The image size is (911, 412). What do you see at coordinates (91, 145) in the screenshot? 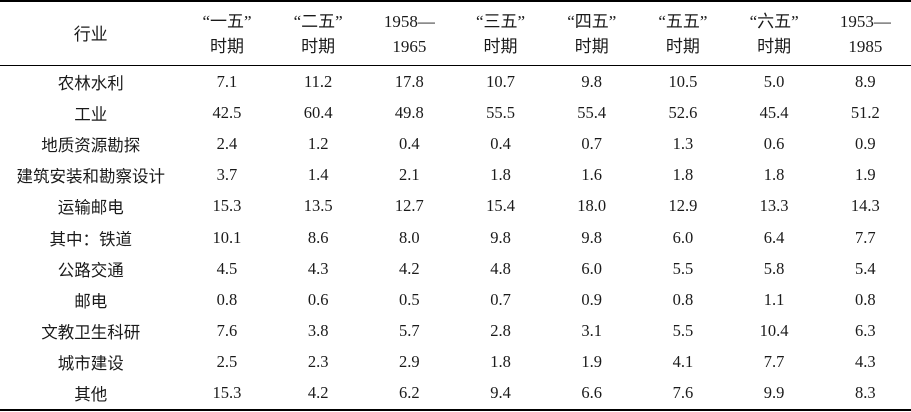
I see `row-label-cell: 地质资源勘探` at bounding box center [91, 145].